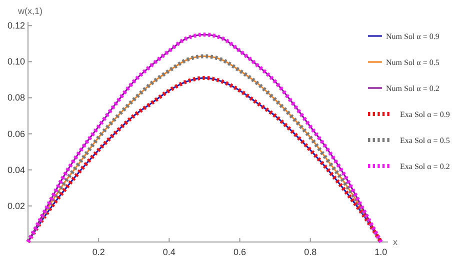 The width and height of the screenshot is (474, 264). What do you see at coordinates (16, 133) in the screenshot?
I see `y-tick-label: 0.06` at bounding box center [16, 133].